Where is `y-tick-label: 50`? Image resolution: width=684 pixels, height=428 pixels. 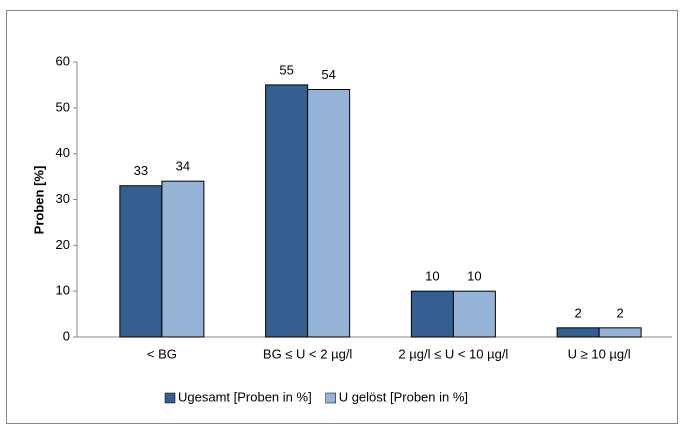
y-tick-label: 50 is located at coordinates (63, 106).